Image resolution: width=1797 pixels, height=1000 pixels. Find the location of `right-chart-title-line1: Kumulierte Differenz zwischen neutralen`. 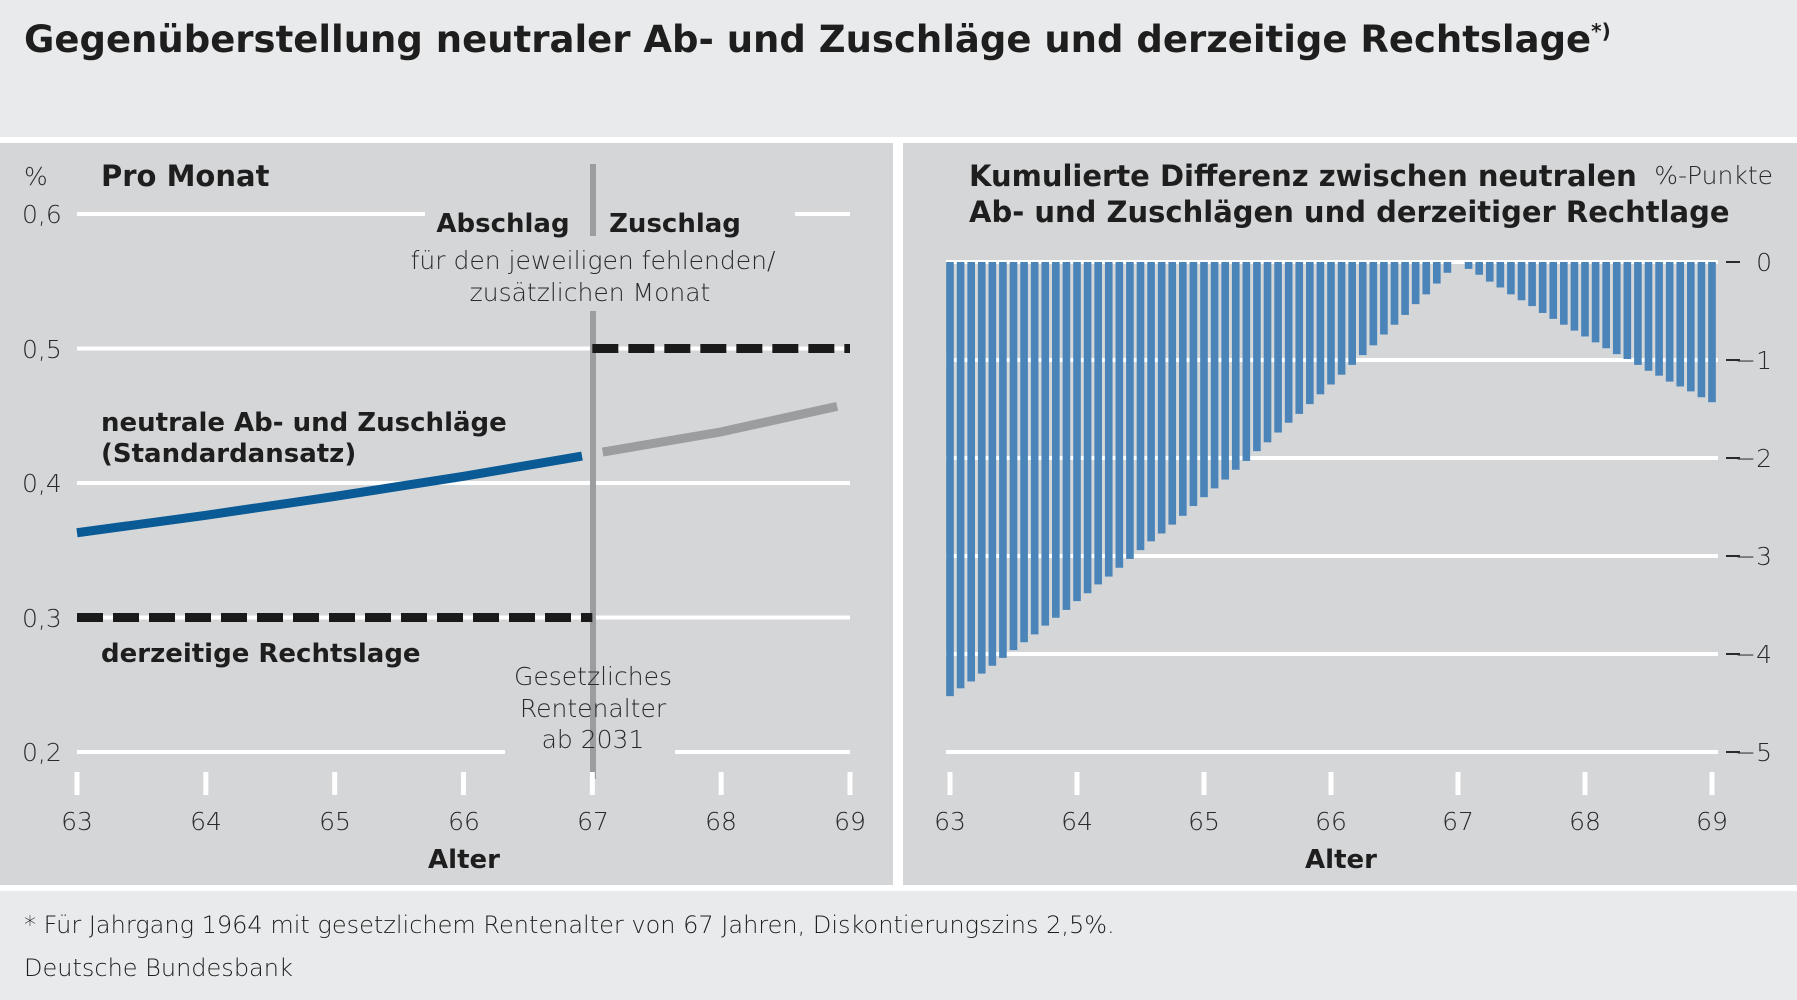

right-chart-title-line1: Kumulierte Differenz zwischen neutralen is located at coordinates (1303, 176).